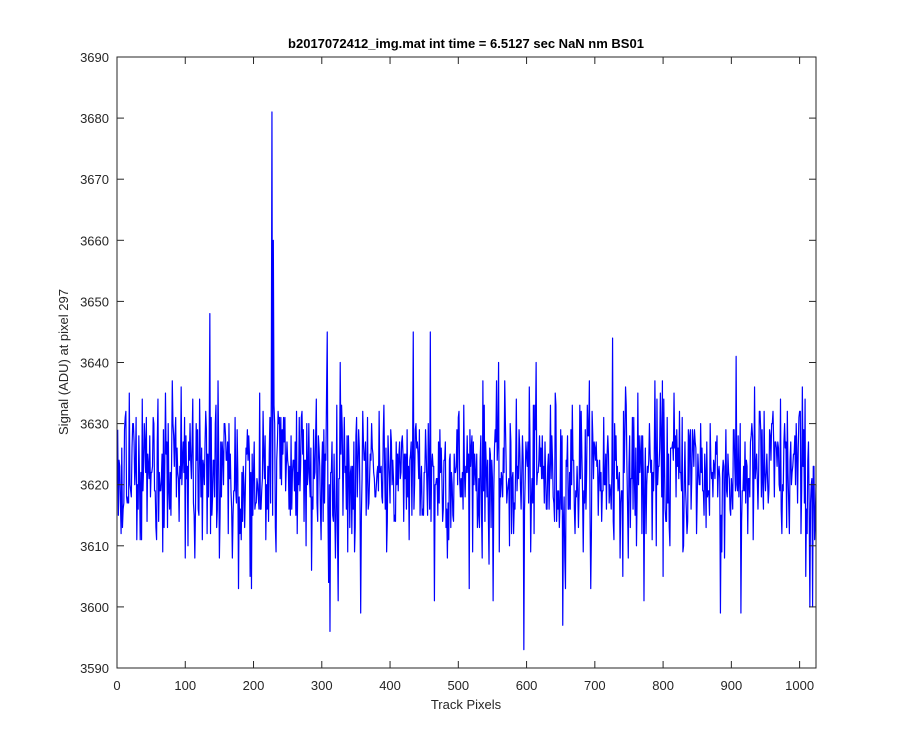 This screenshot has height=755, width=900. What do you see at coordinates (63, 362) in the screenshot?
I see `y-axis-label: Signal (ADU) at pixel 297` at bounding box center [63, 362].